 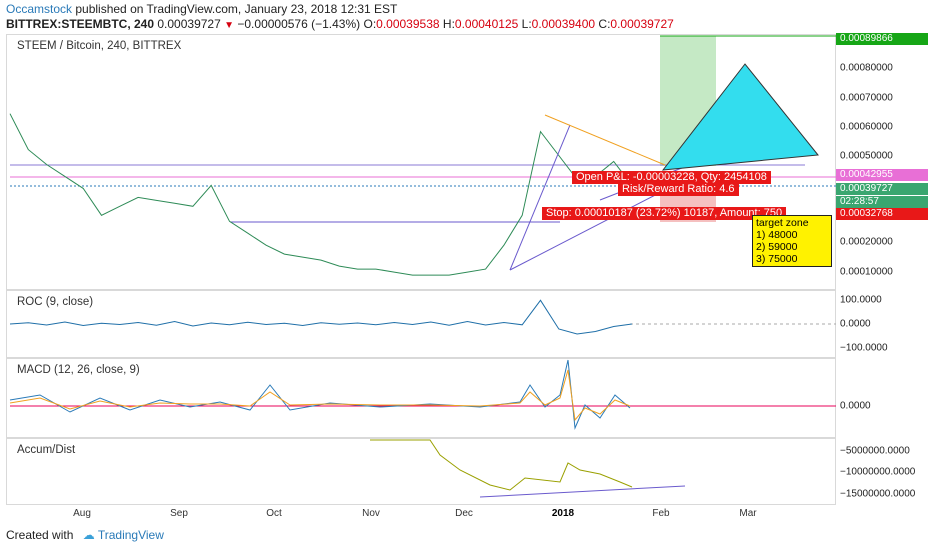 What do you see at coordinates (448, 24) in the screenshot?
I see `high-label: H:` at bounding box center [448, 24].